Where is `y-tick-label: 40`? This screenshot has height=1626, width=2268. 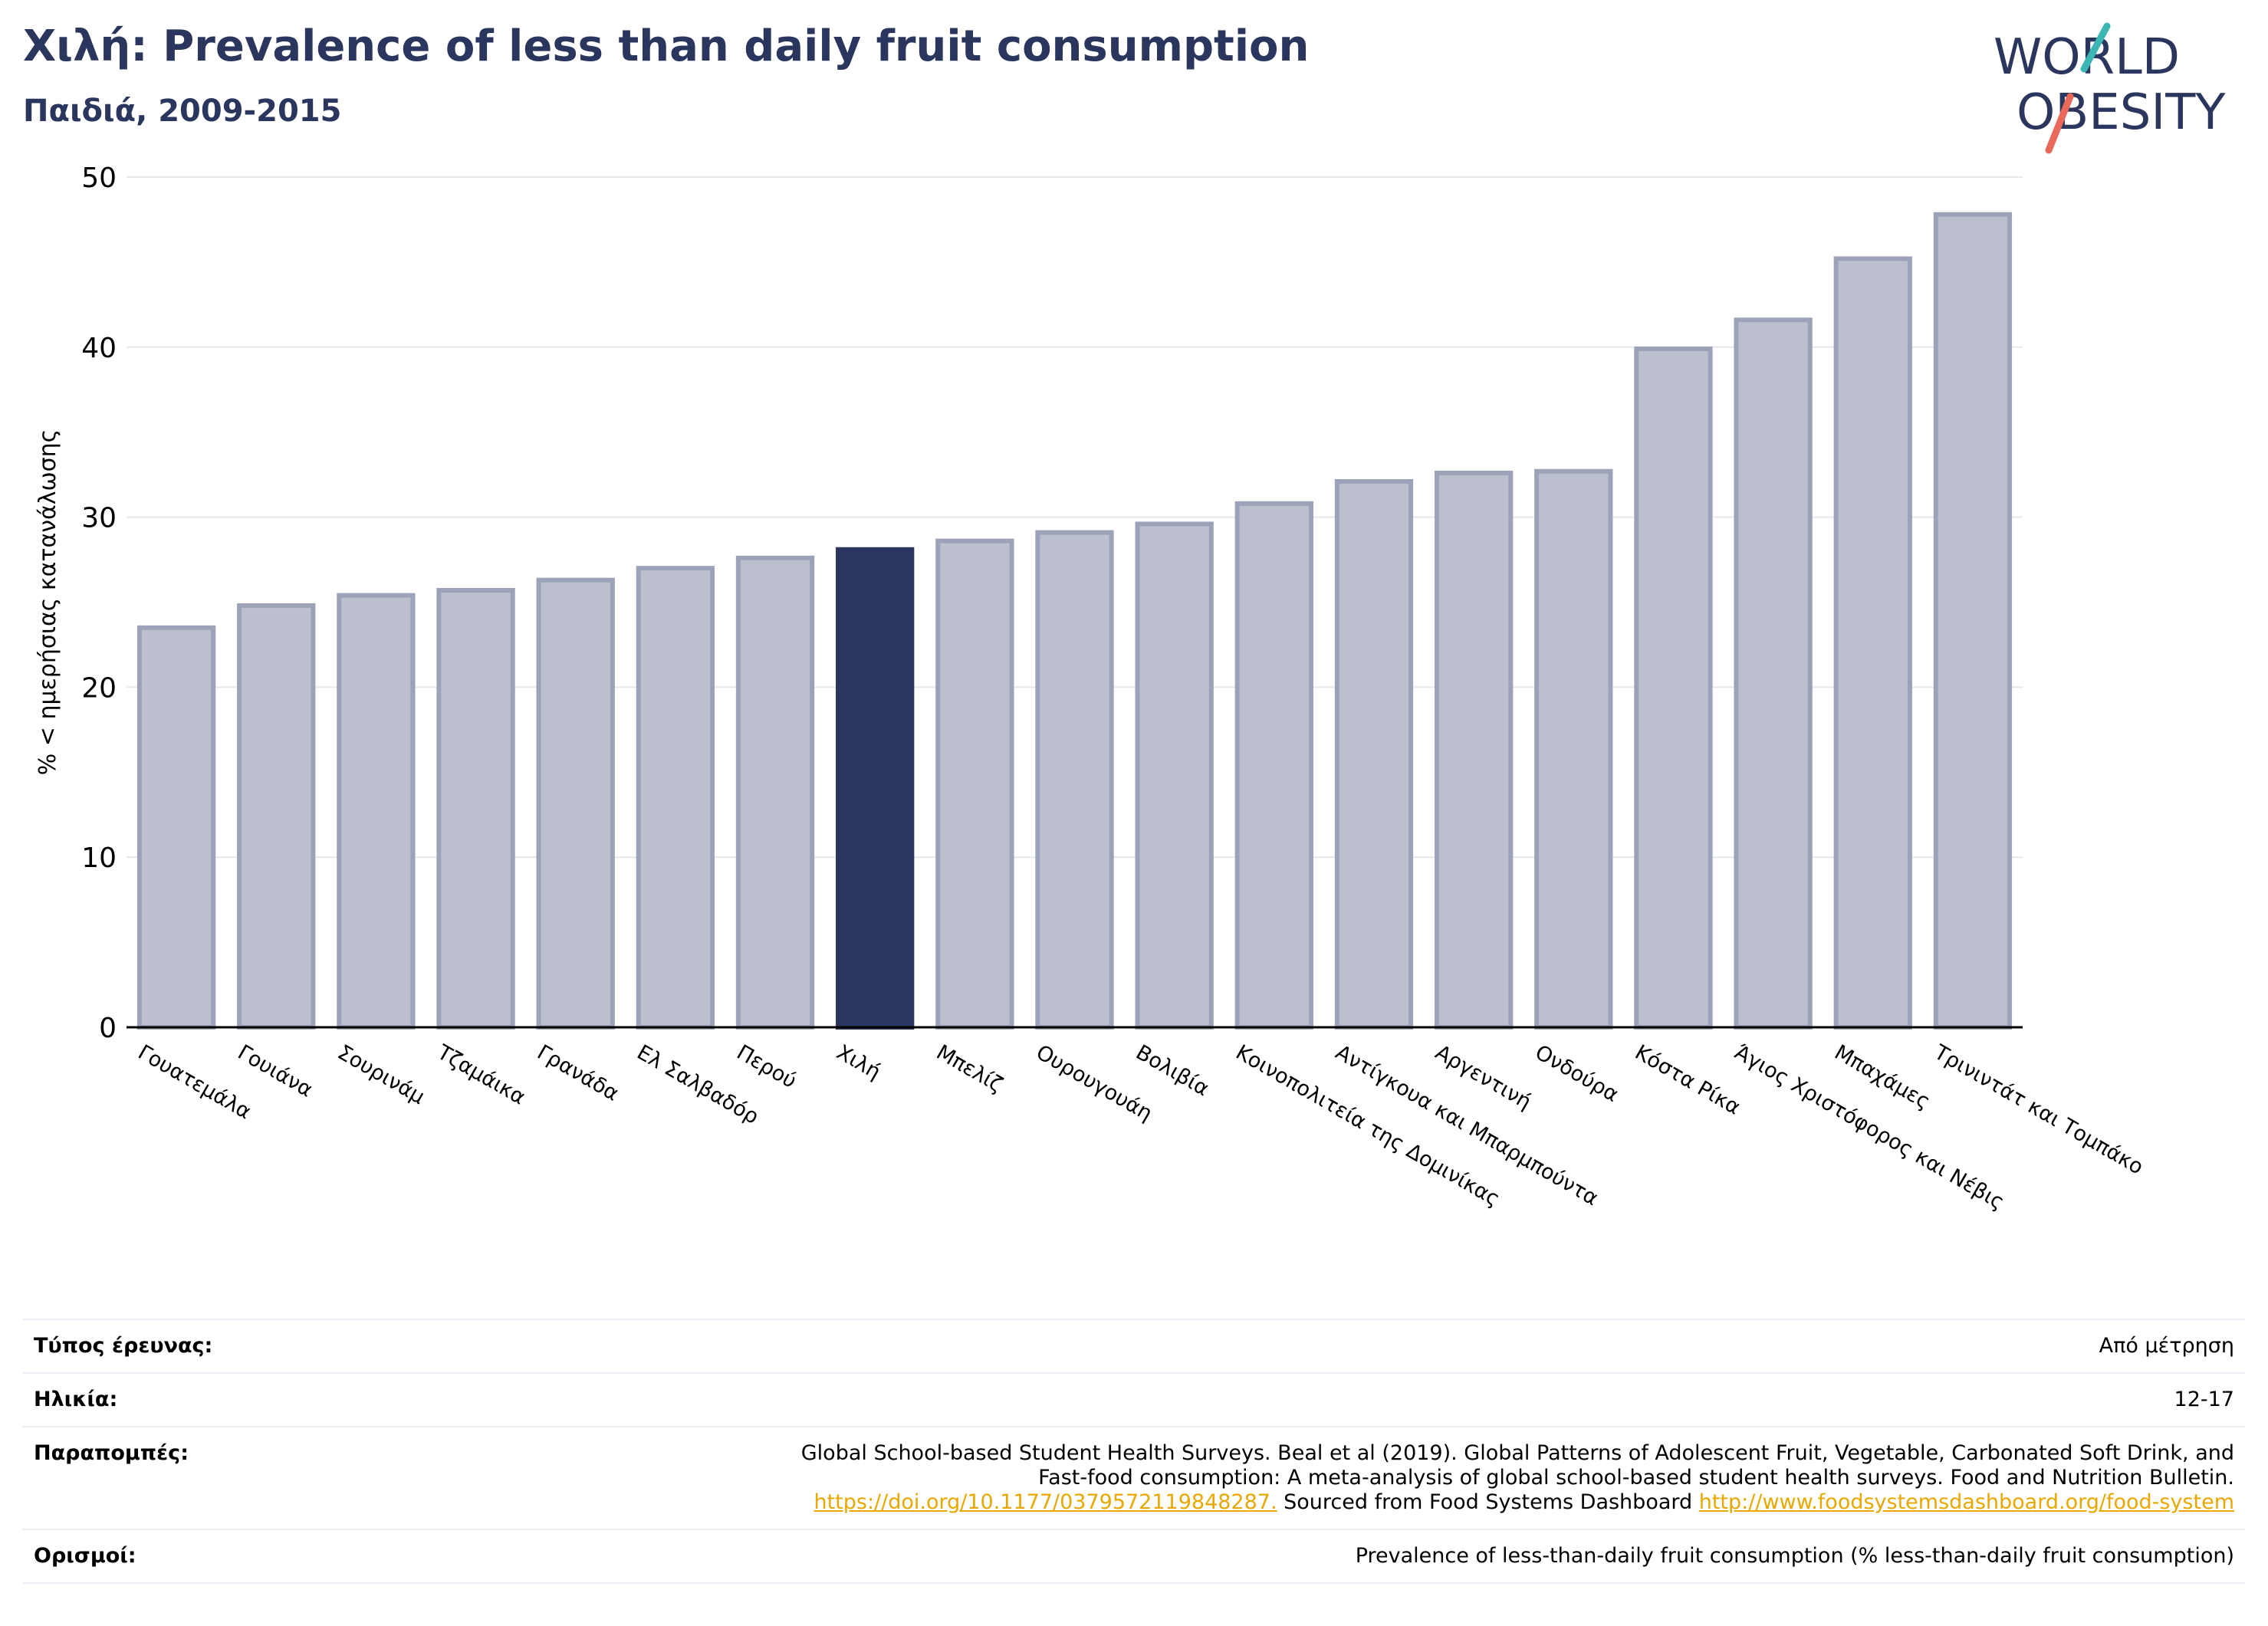
y-tick-label: 40 is located at coordinates (99, 349).